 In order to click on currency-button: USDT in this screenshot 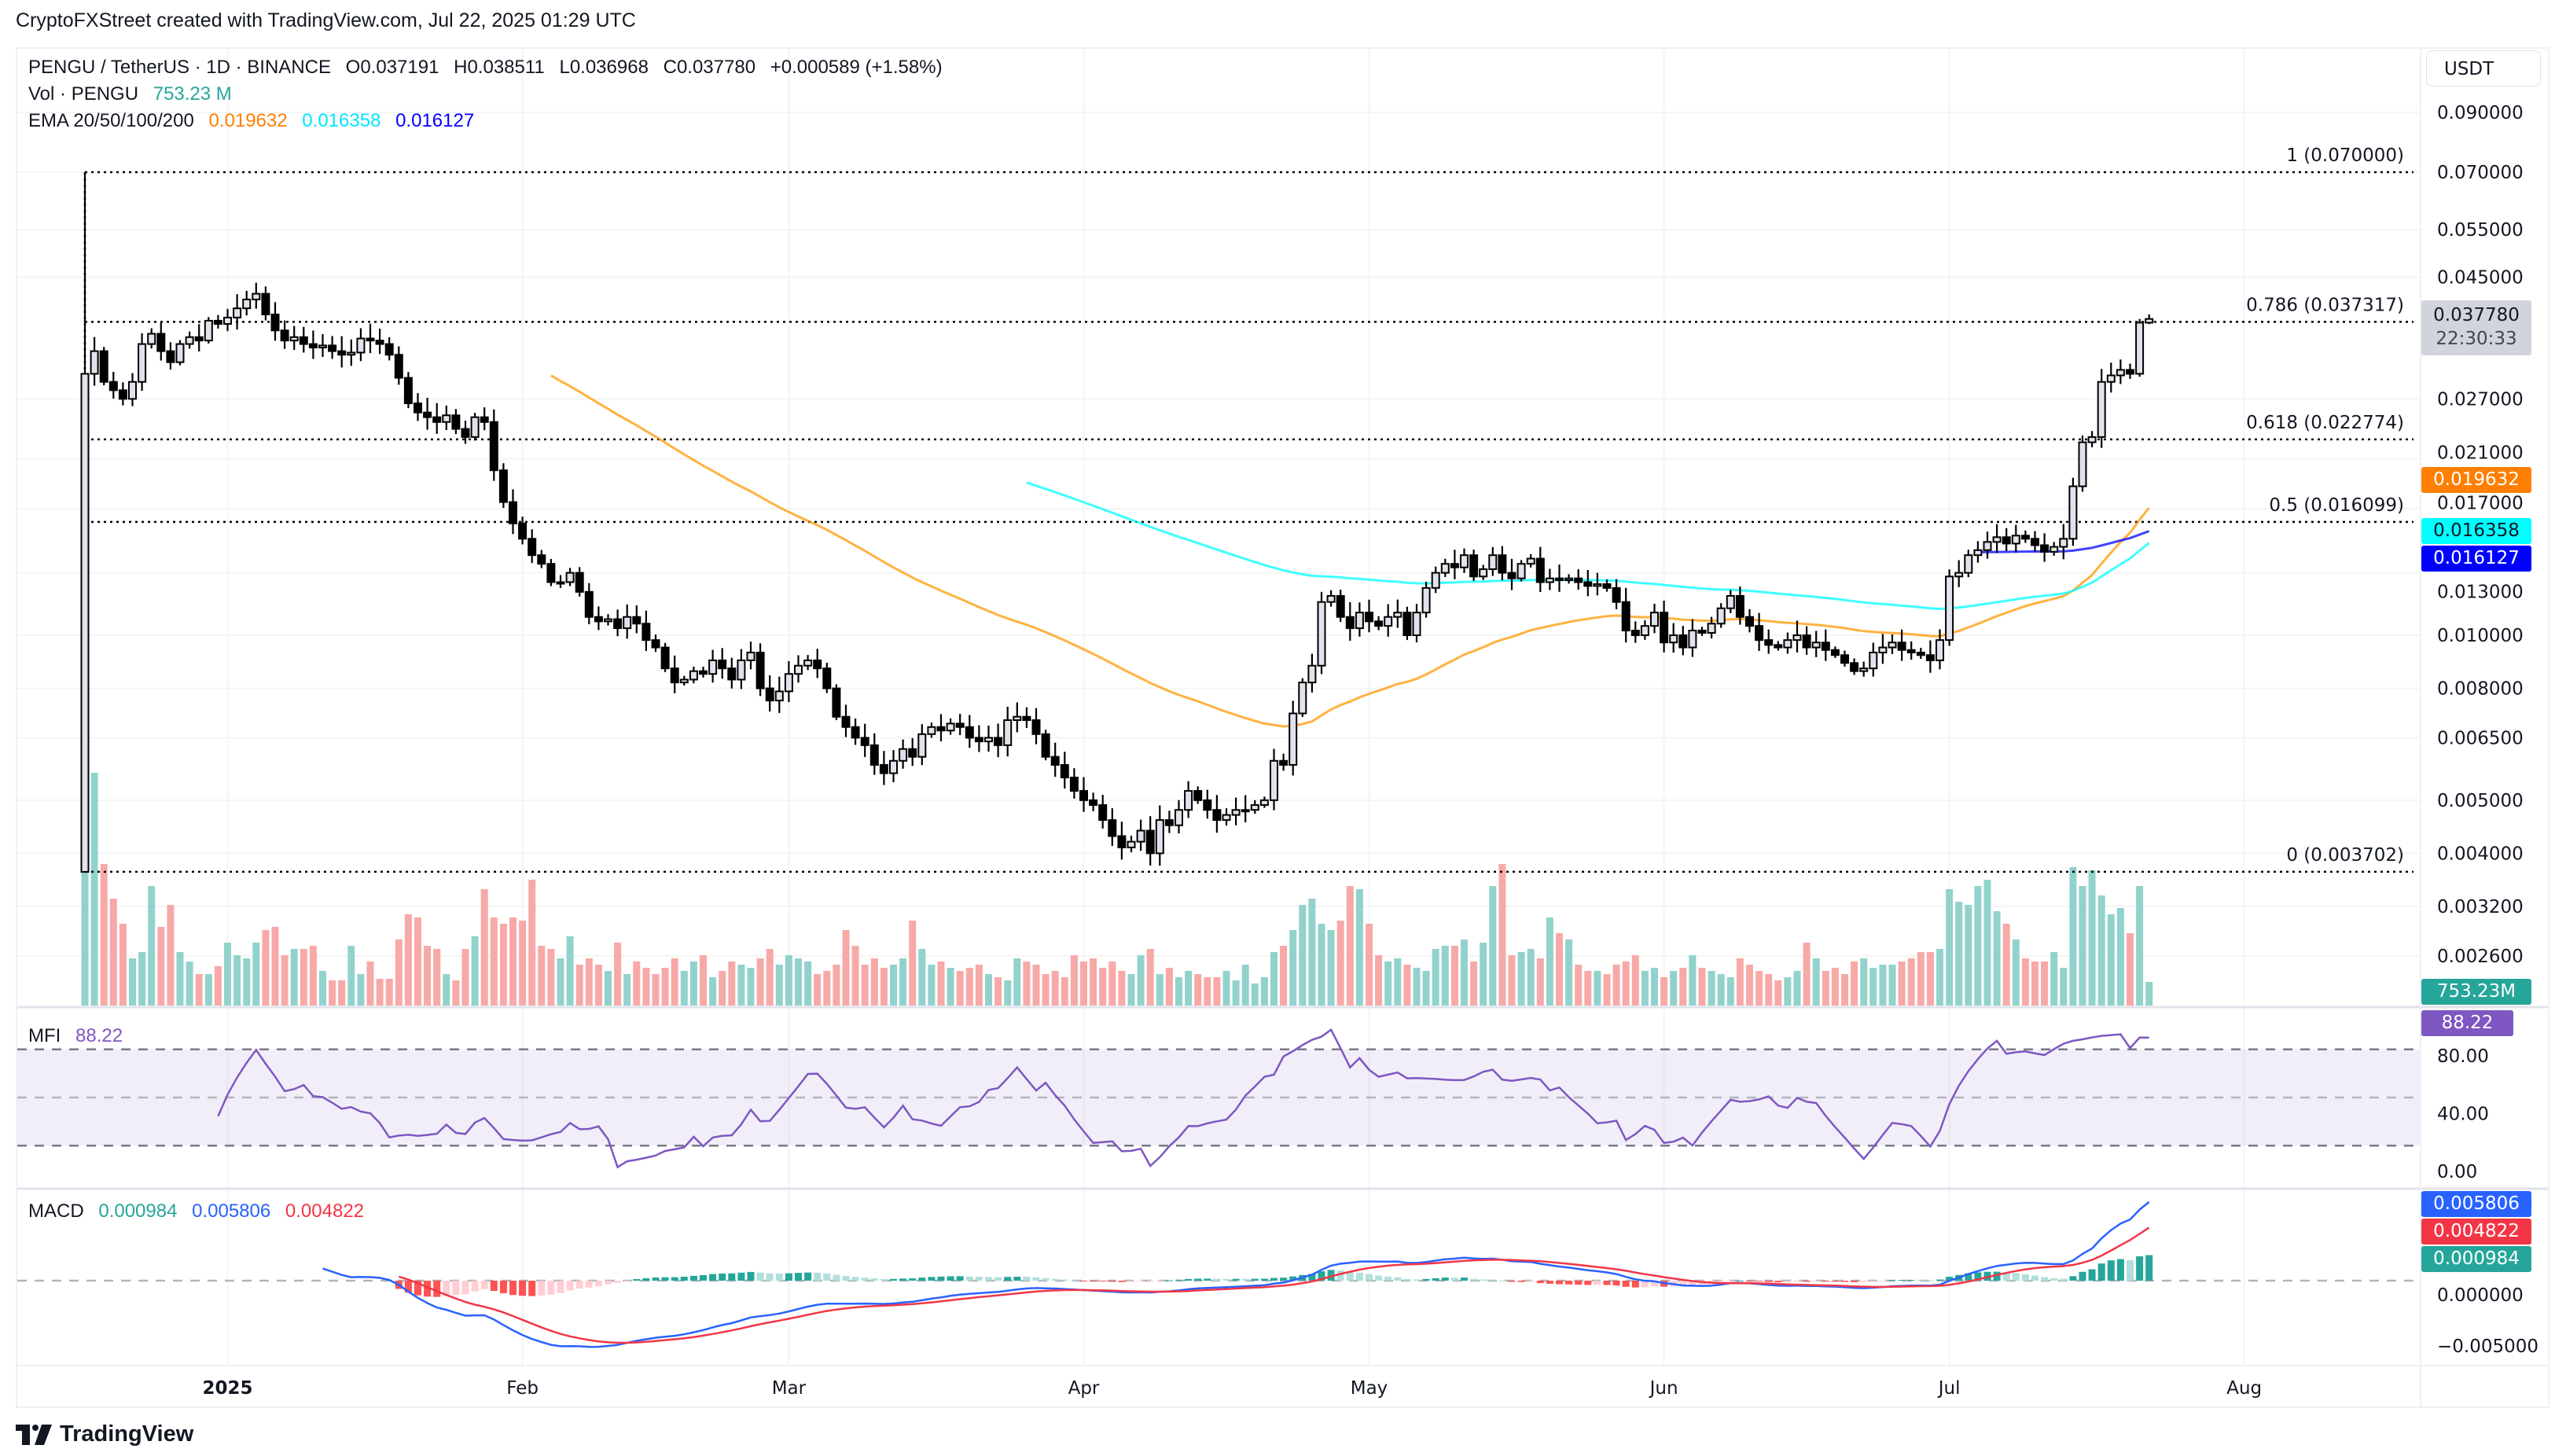, I will do `click(2484, 68)`.